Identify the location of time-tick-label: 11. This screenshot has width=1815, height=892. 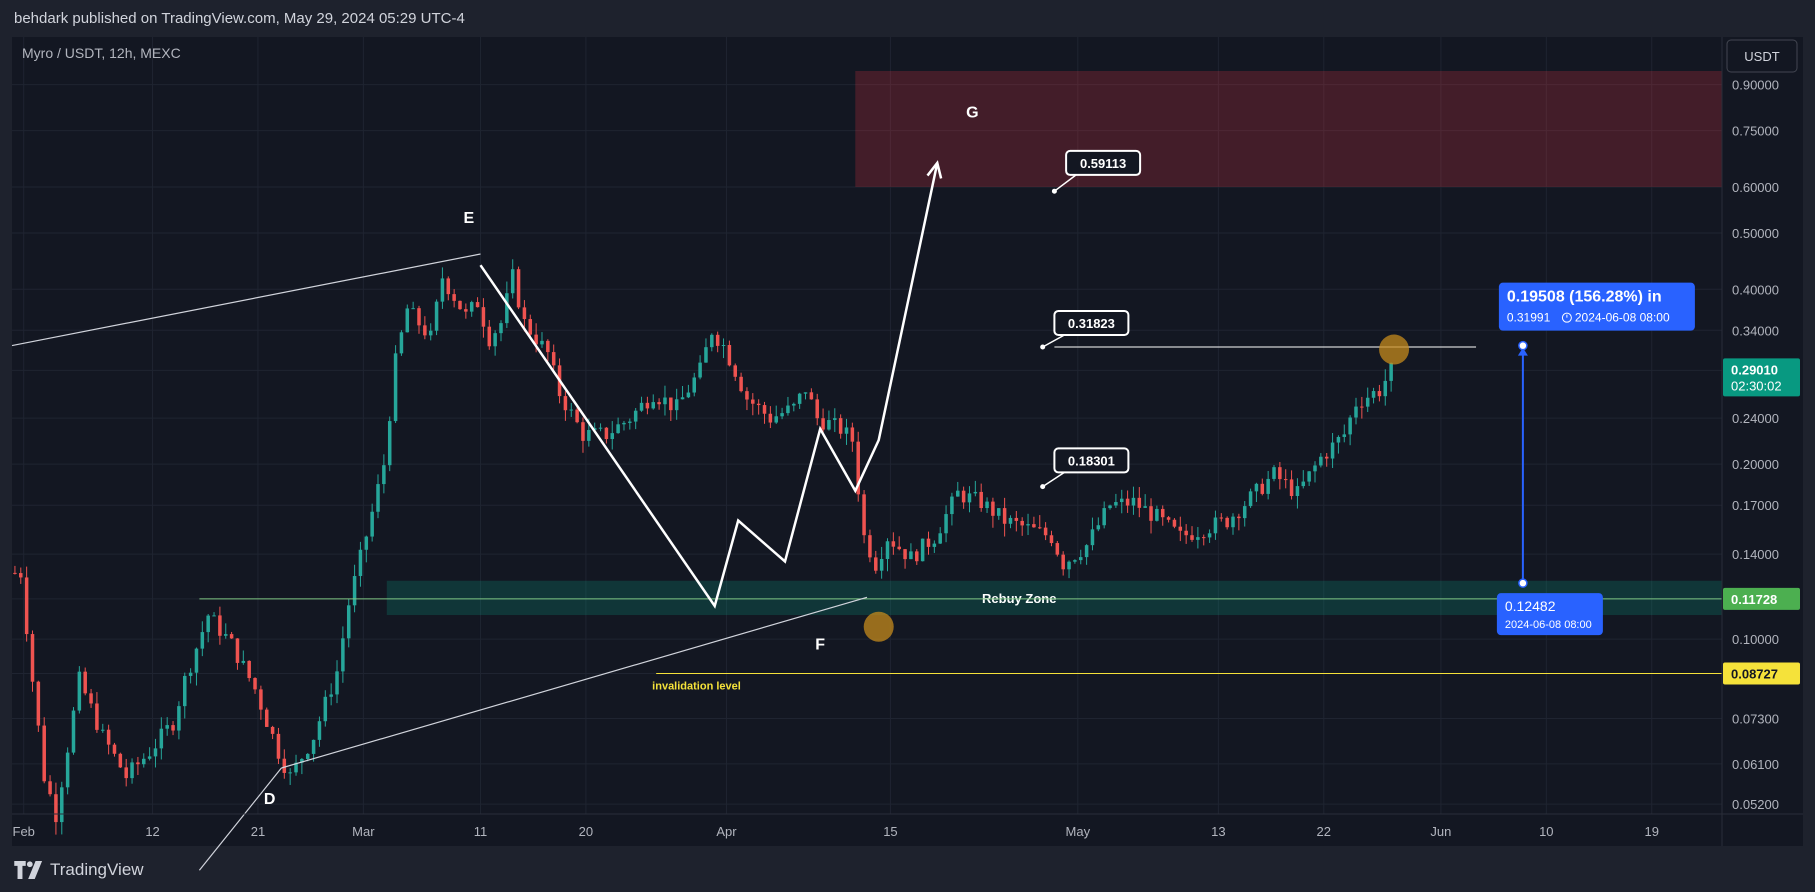
(481, 831).